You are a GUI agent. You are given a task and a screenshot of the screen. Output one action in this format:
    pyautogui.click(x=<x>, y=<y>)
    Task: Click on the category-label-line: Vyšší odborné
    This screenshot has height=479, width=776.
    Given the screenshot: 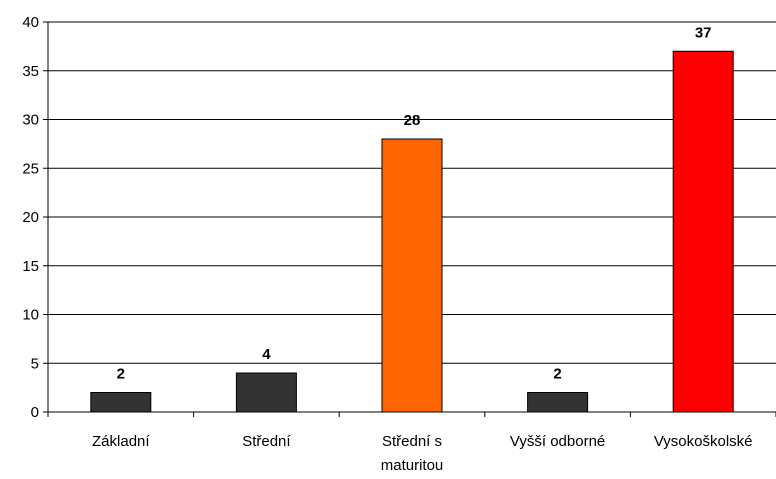 What is the action you would take?
    pyautogui.click(x=557, y=441)
    